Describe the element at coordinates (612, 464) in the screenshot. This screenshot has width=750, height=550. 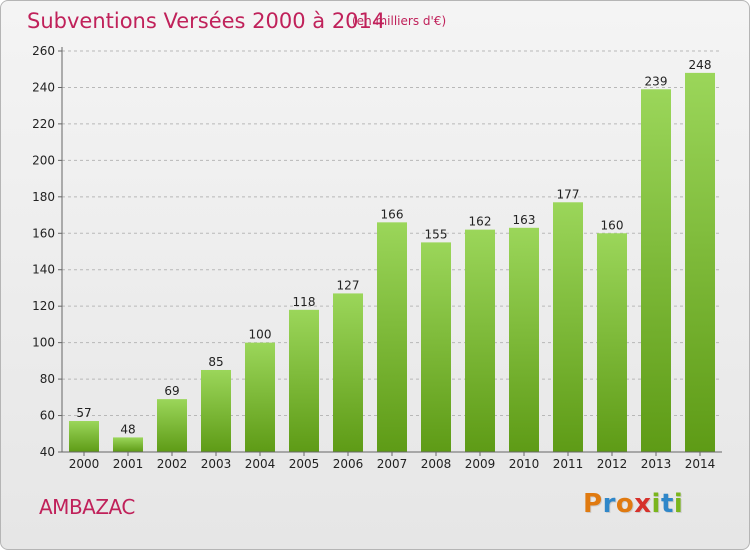
I see `x-tick-label: 2012` at that location.